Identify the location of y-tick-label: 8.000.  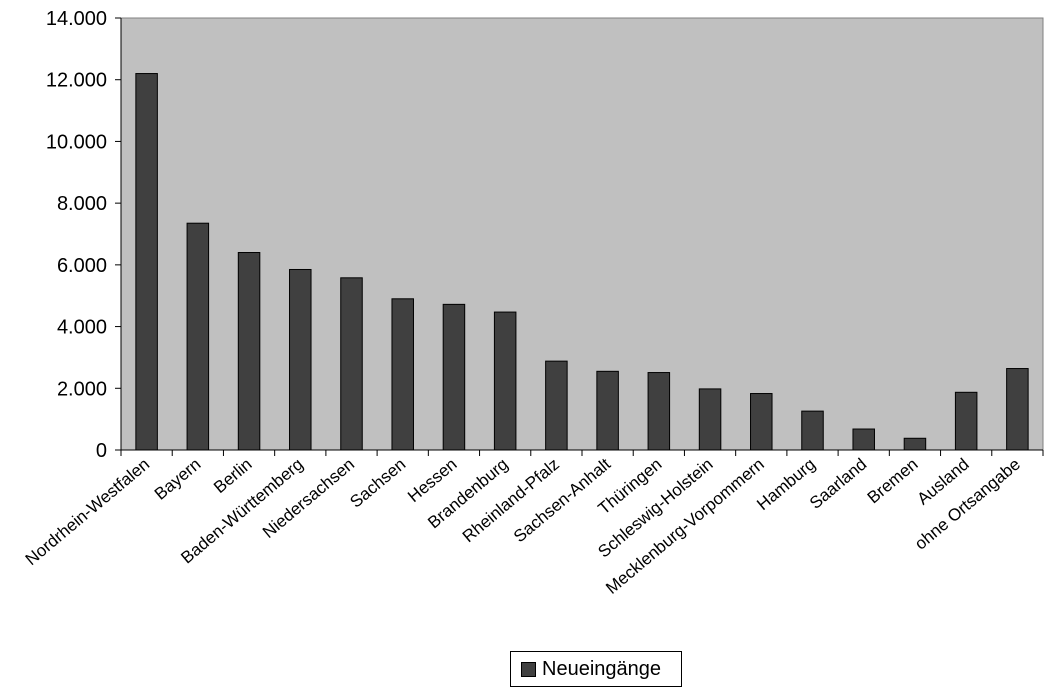
(82, 204).